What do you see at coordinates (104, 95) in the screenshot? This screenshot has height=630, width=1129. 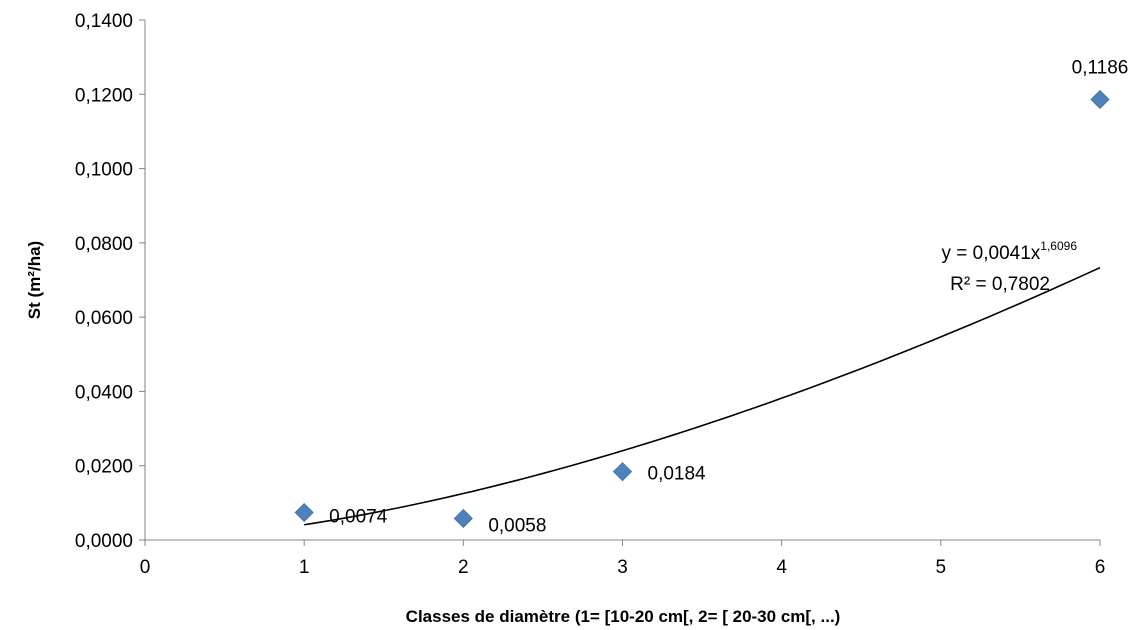 I see `y-tick-label: 0,1200` at bounding box center [104, 95].